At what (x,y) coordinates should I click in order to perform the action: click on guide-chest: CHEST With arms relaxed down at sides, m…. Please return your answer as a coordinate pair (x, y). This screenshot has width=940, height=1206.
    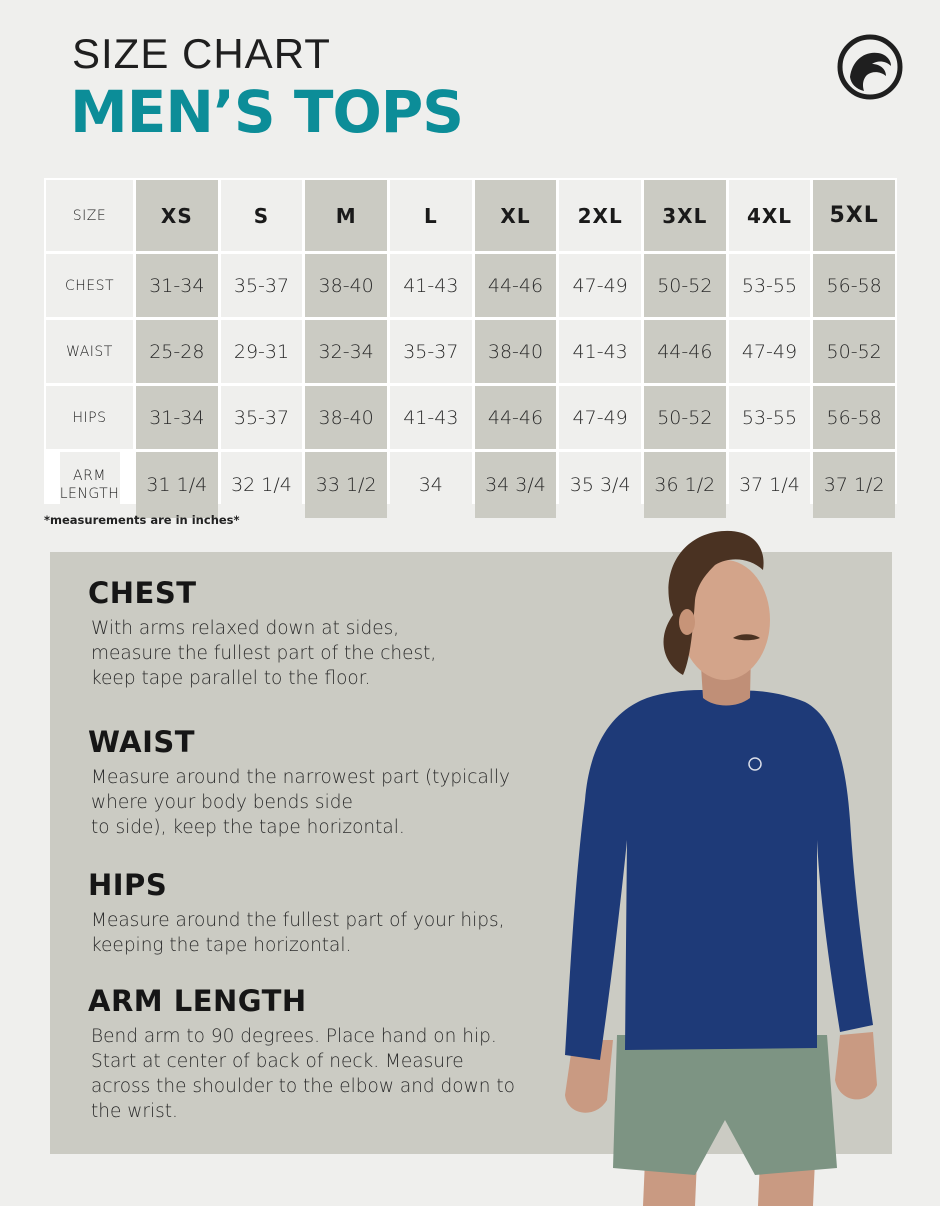
    Looking at the image, I should click on (323, 633).